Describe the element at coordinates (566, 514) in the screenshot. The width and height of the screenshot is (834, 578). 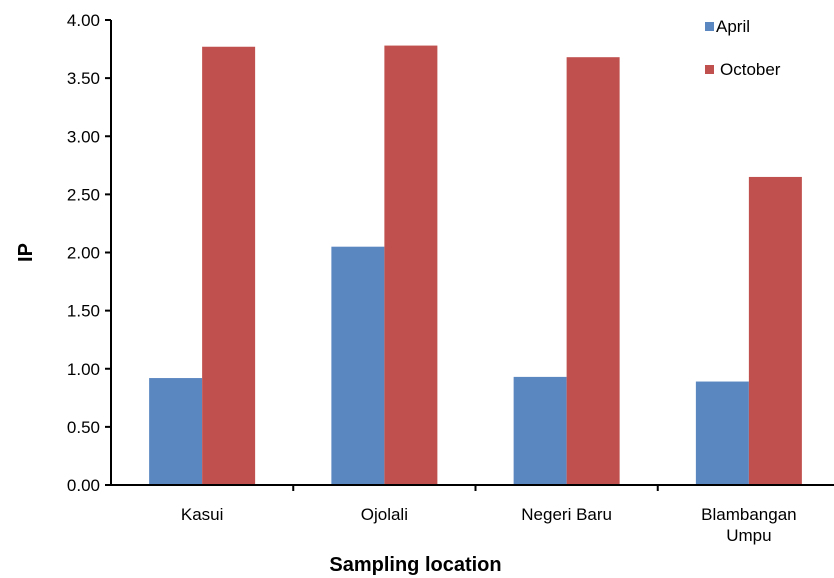
I see `x-tick-label: Negeri Baru` at that location.